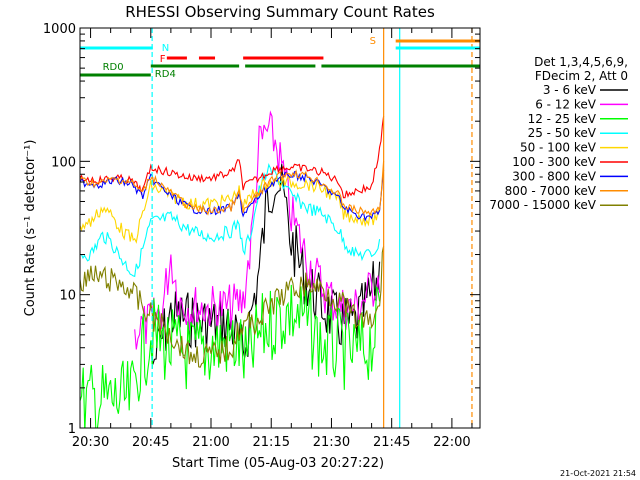 This screenshot has width=640, height=480. Describe the element at coordinates (280, 12) in the screenshot. I see `chart-title: RHESSI Observing Summary Count Rates` at that location.